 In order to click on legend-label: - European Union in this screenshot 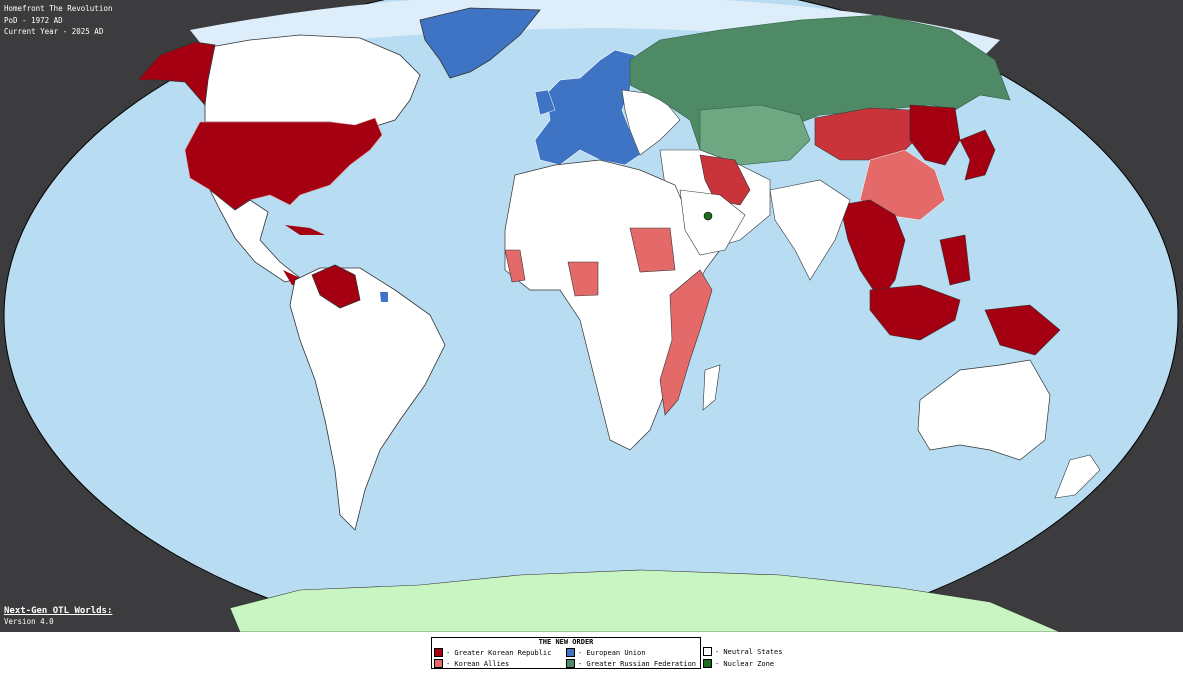, I will do `click(612, 652)`.